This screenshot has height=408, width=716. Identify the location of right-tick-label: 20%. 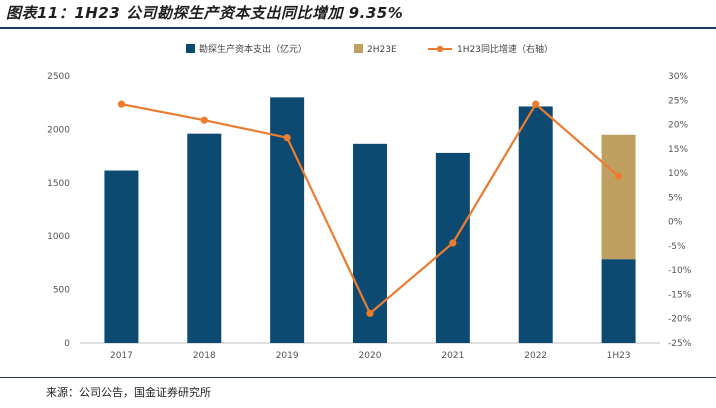
(678, 126).